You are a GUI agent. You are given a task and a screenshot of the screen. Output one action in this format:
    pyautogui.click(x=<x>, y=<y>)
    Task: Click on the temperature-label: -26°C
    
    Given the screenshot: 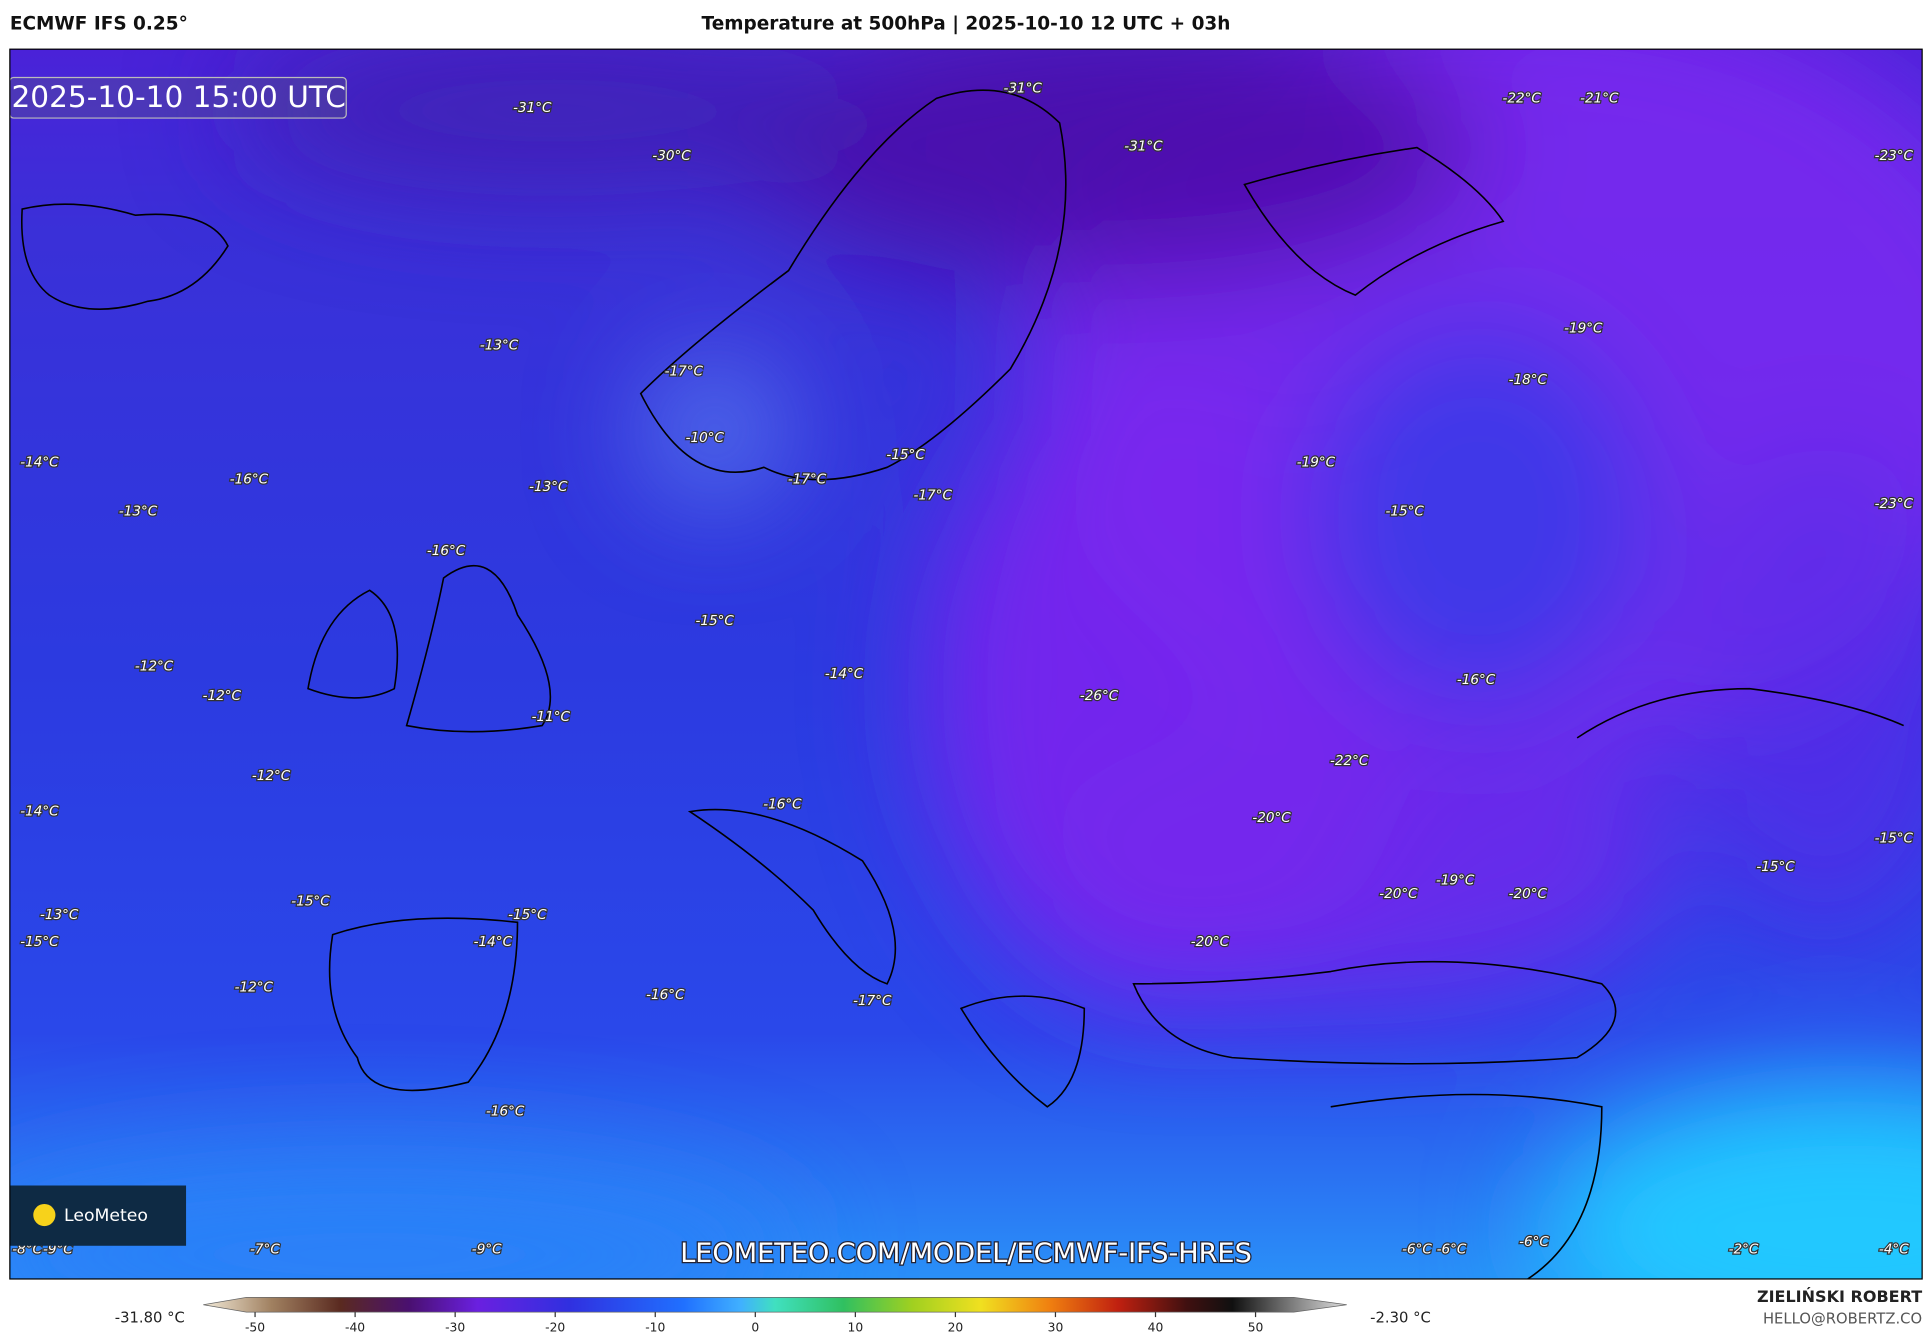 What is the action you would take?
    pyautogui.click(x=1099, y=696)
    